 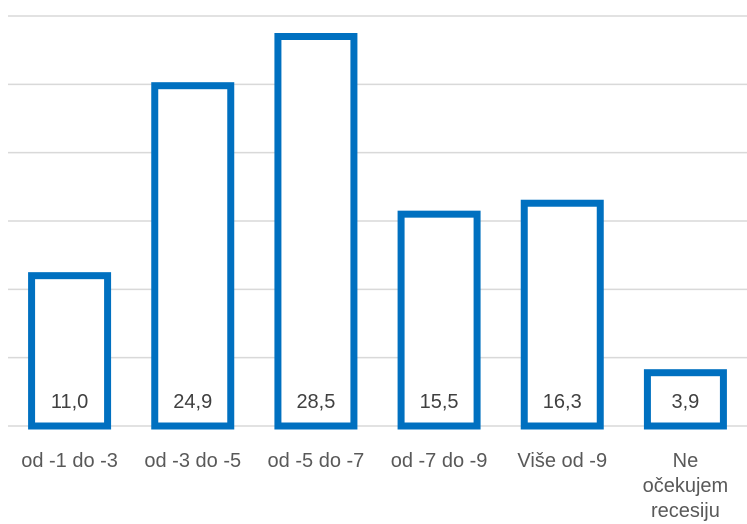 I want to click on x-tick-label: Ne očekujem recesiju, so click(x=686, y=486).